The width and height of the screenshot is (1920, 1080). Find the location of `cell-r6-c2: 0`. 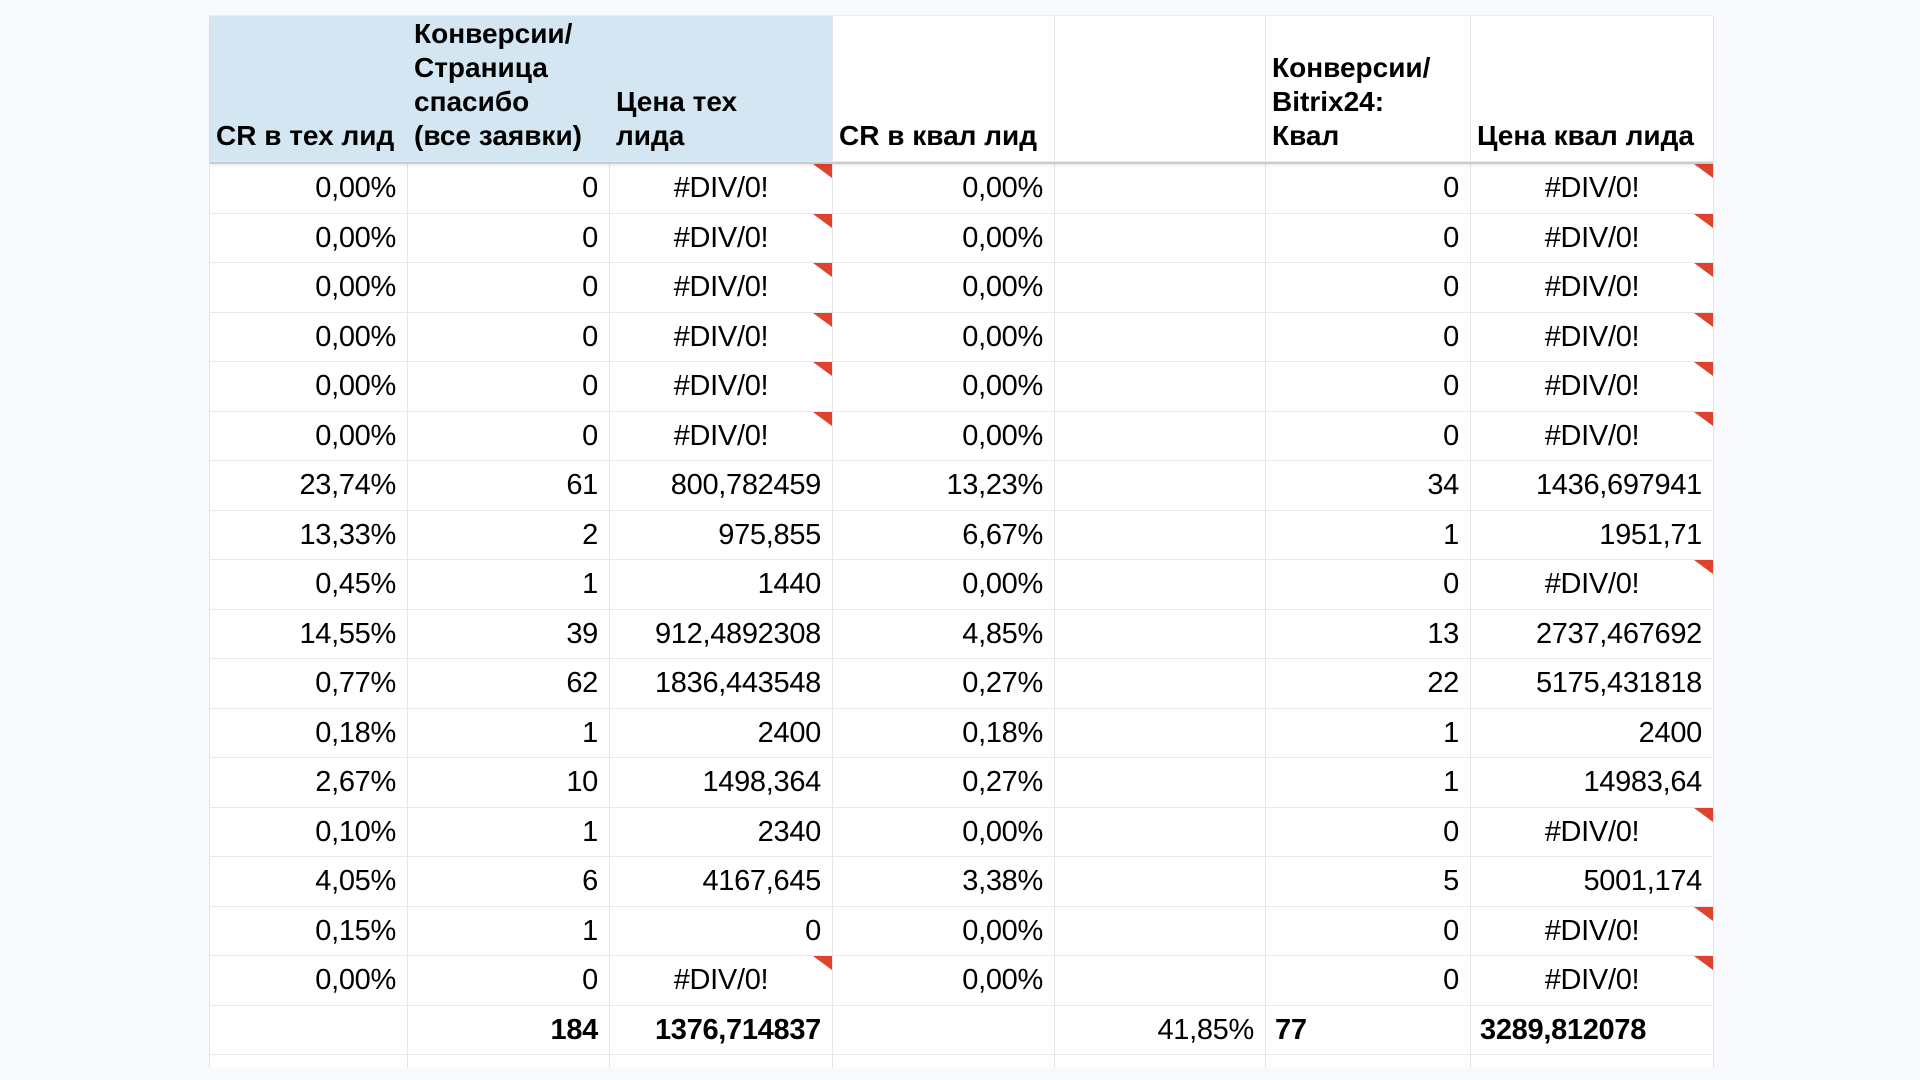

cell-r6-c2: 0 is located at coordinates (509, 436).